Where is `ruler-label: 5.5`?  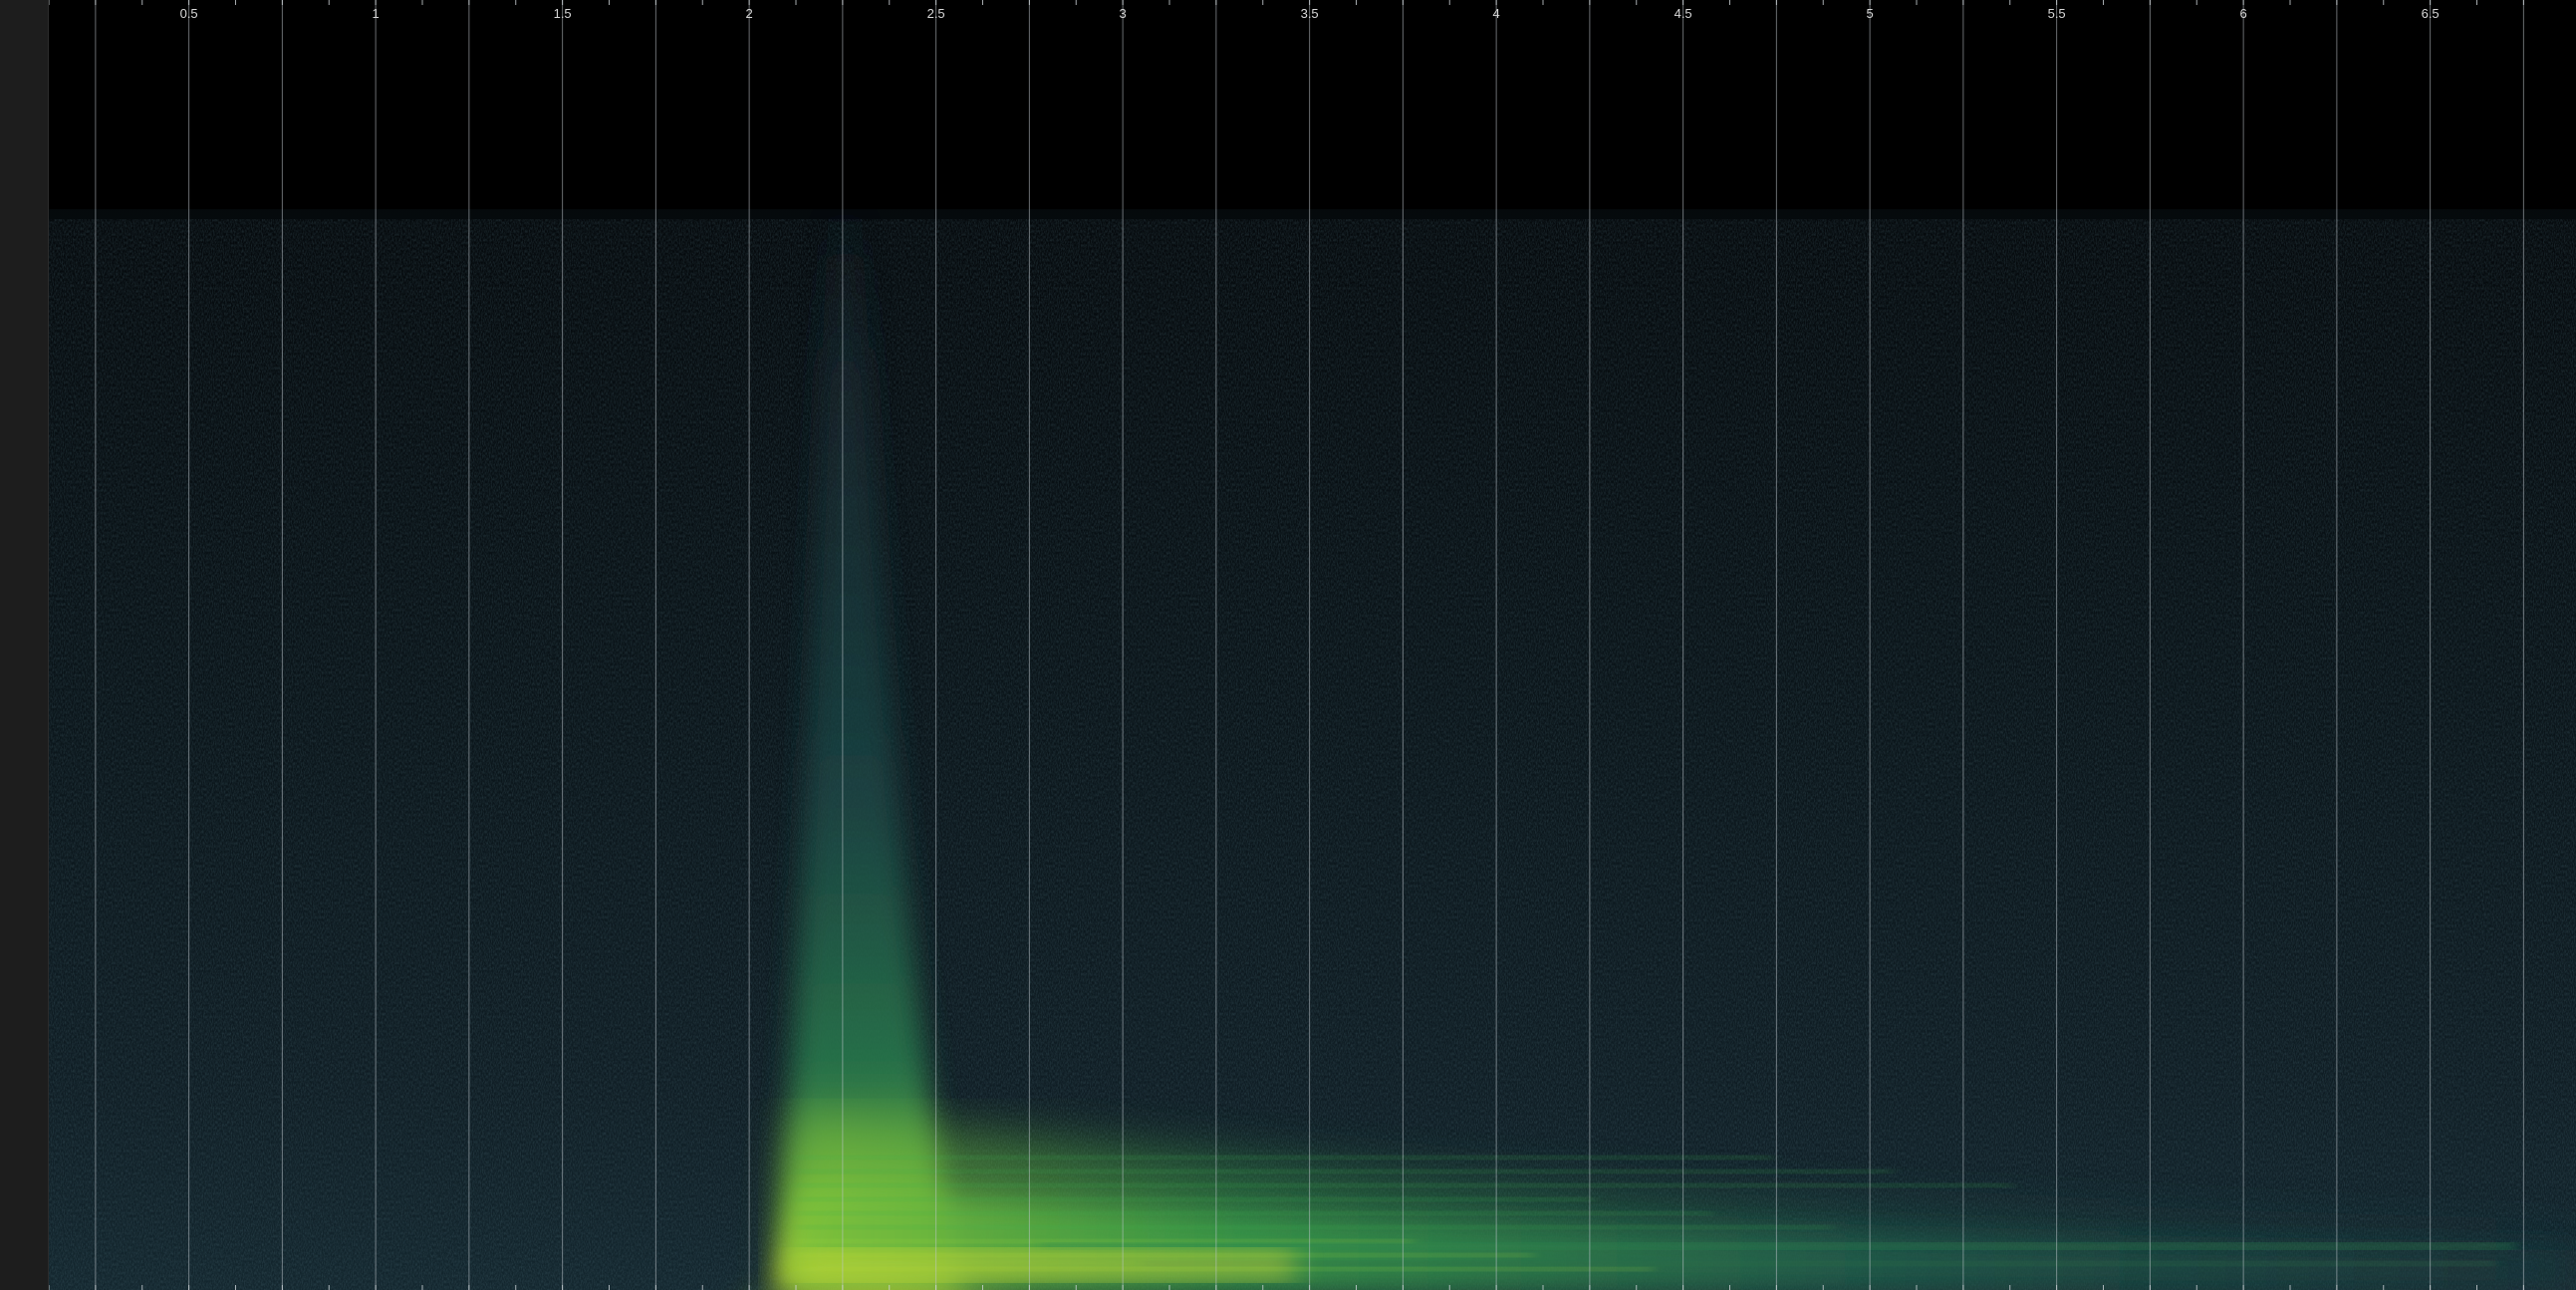
ruler-label: 5.5 is located at coordinates (2056, 13).